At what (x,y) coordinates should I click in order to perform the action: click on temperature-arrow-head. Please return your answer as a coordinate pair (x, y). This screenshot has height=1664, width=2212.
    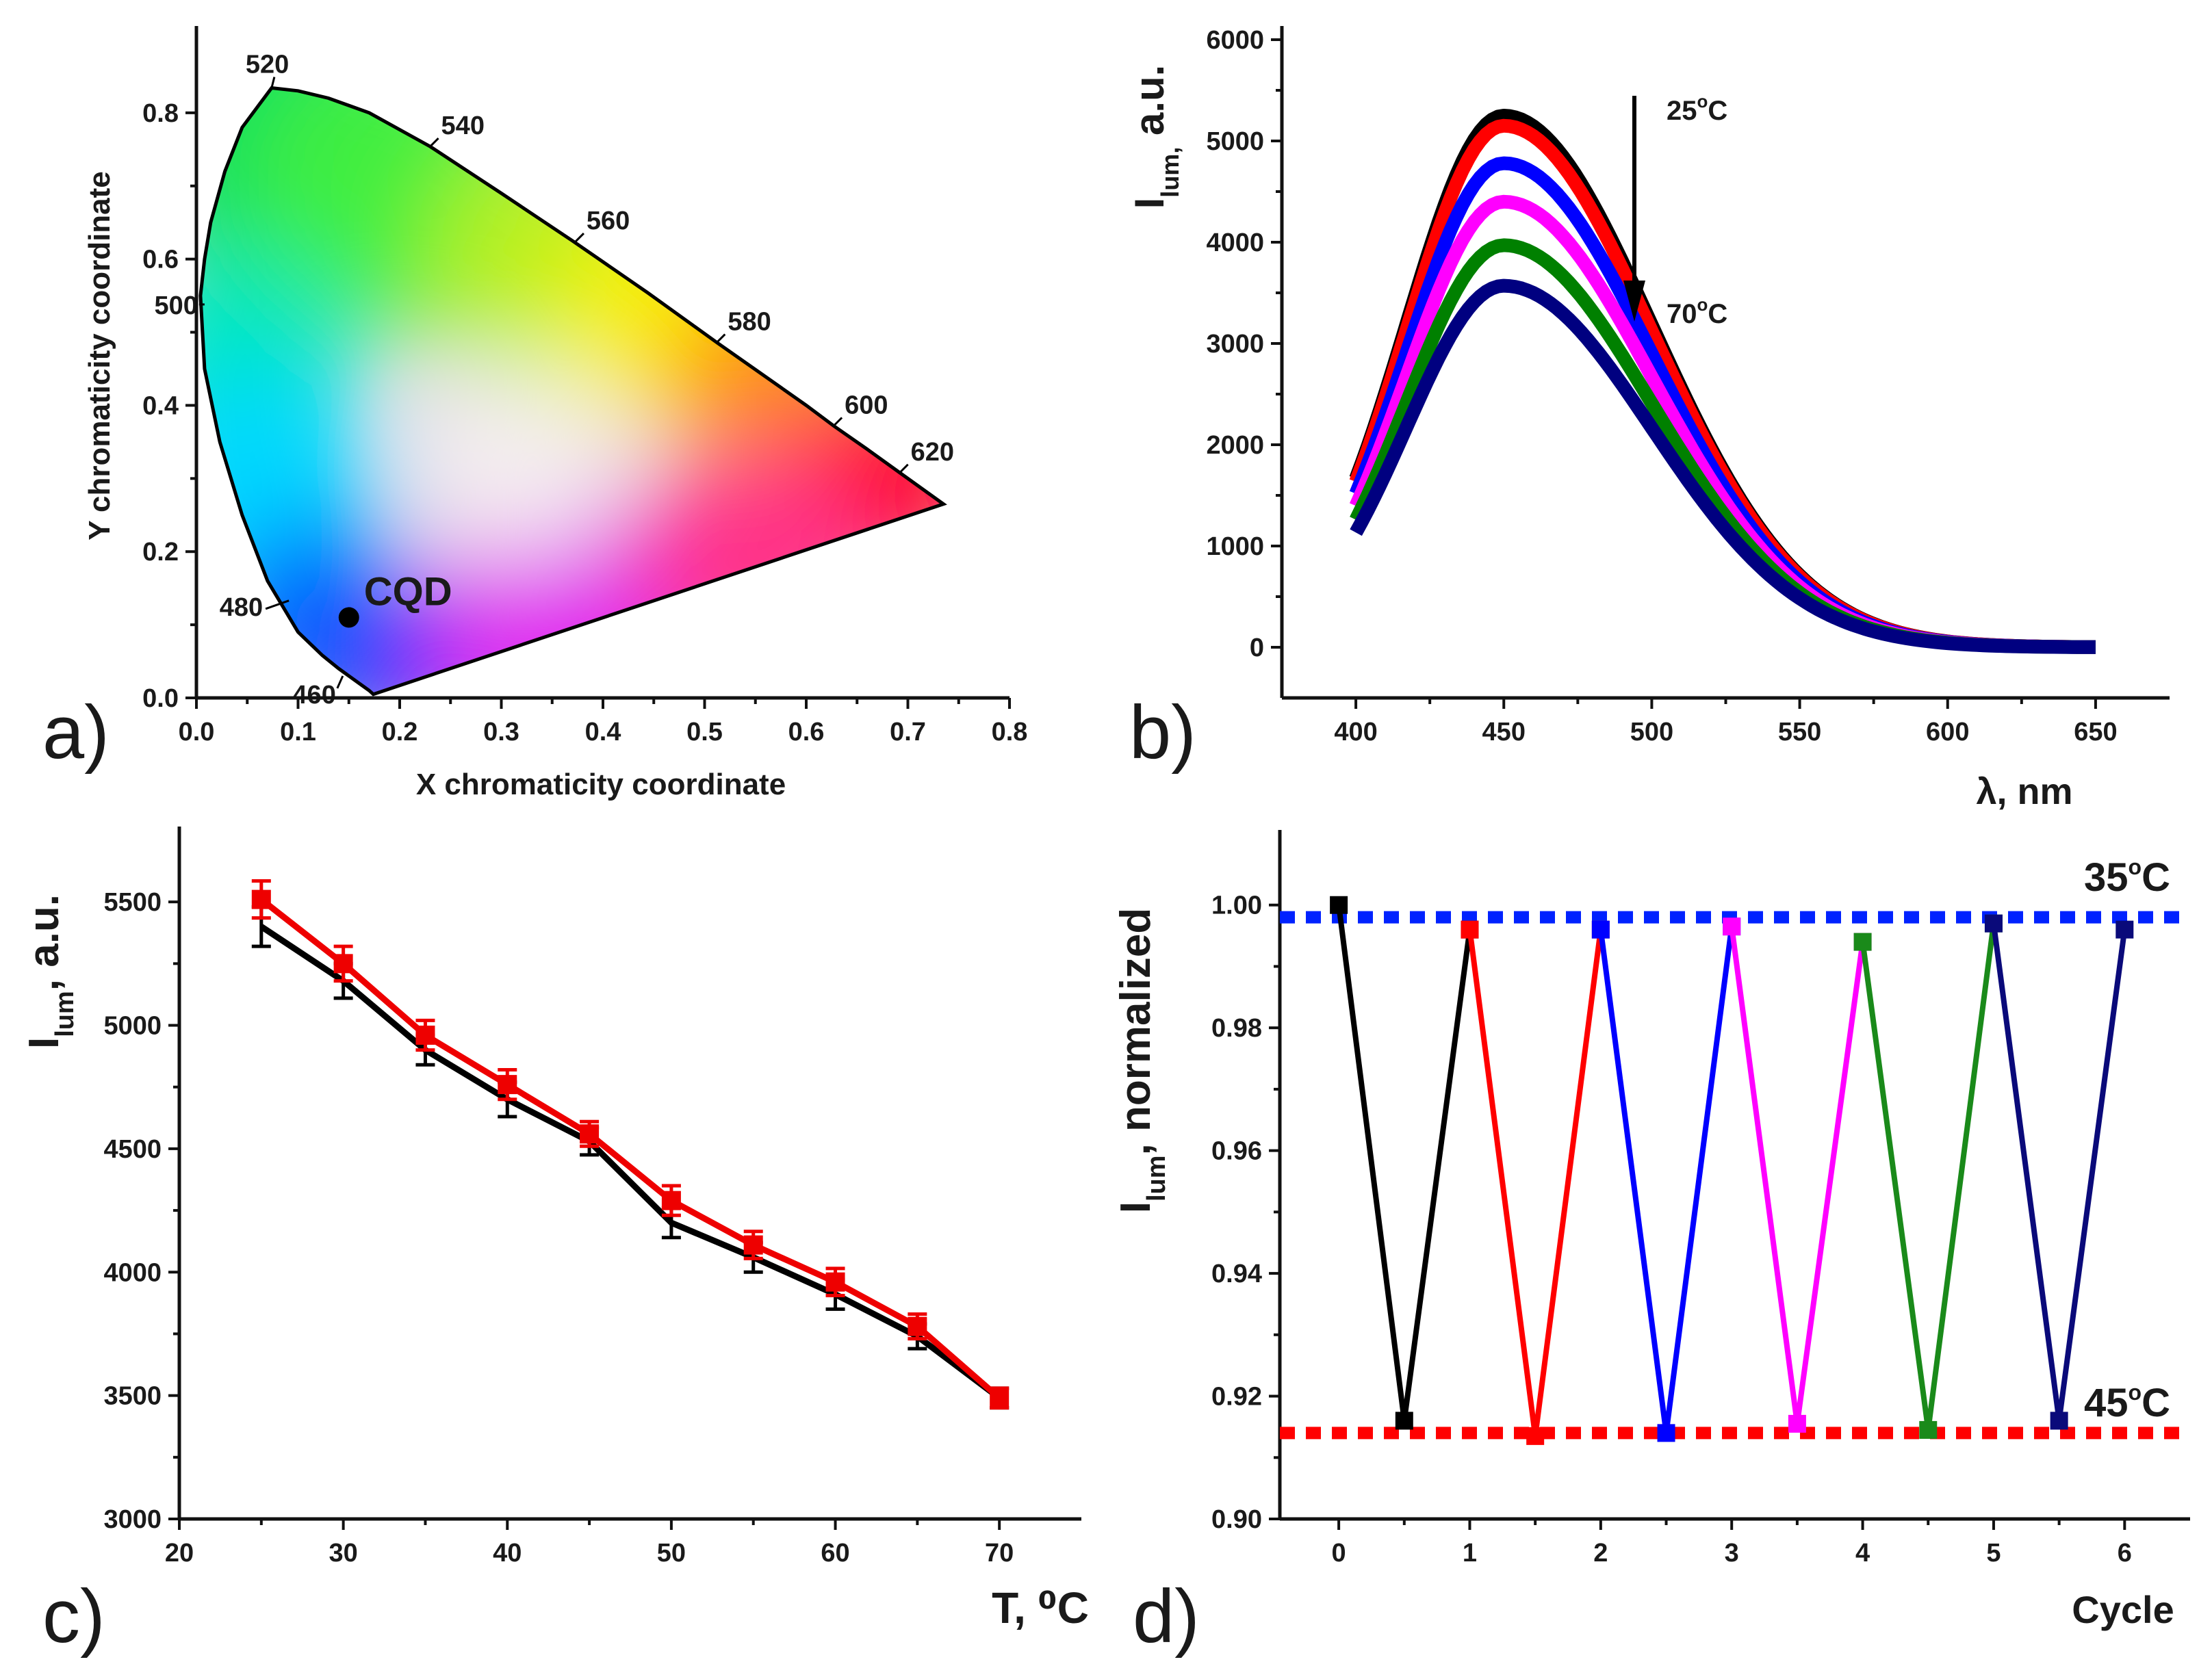
    Looking at the image, I should click on (1634, 301).